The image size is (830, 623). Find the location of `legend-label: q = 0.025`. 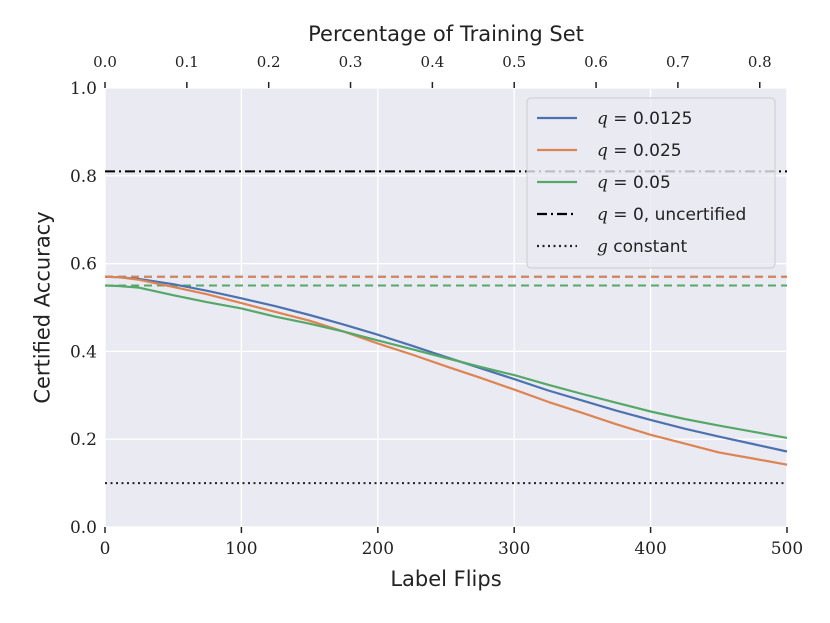

legend-label: q = 0.025 is located at coordinates (639, 151).